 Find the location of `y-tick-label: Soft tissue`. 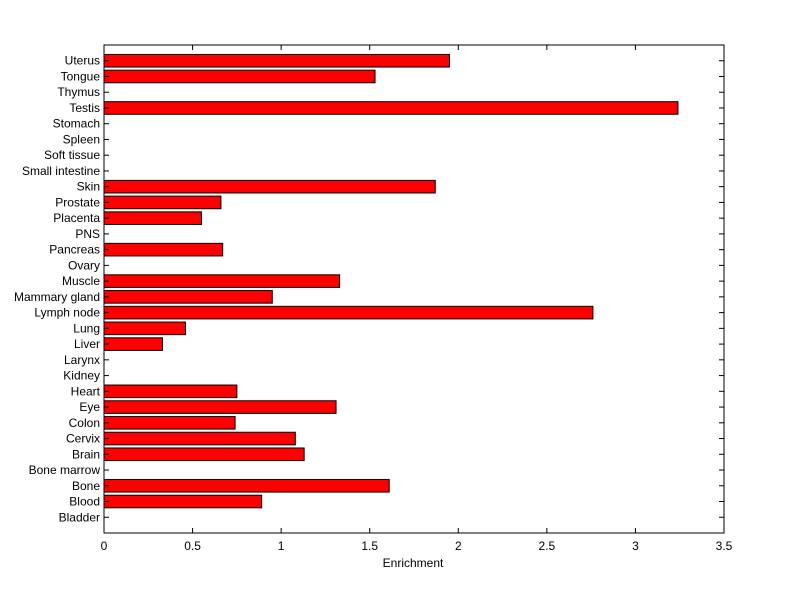

y-tick-label: Soft tissue is located at coordinates (72, 155).